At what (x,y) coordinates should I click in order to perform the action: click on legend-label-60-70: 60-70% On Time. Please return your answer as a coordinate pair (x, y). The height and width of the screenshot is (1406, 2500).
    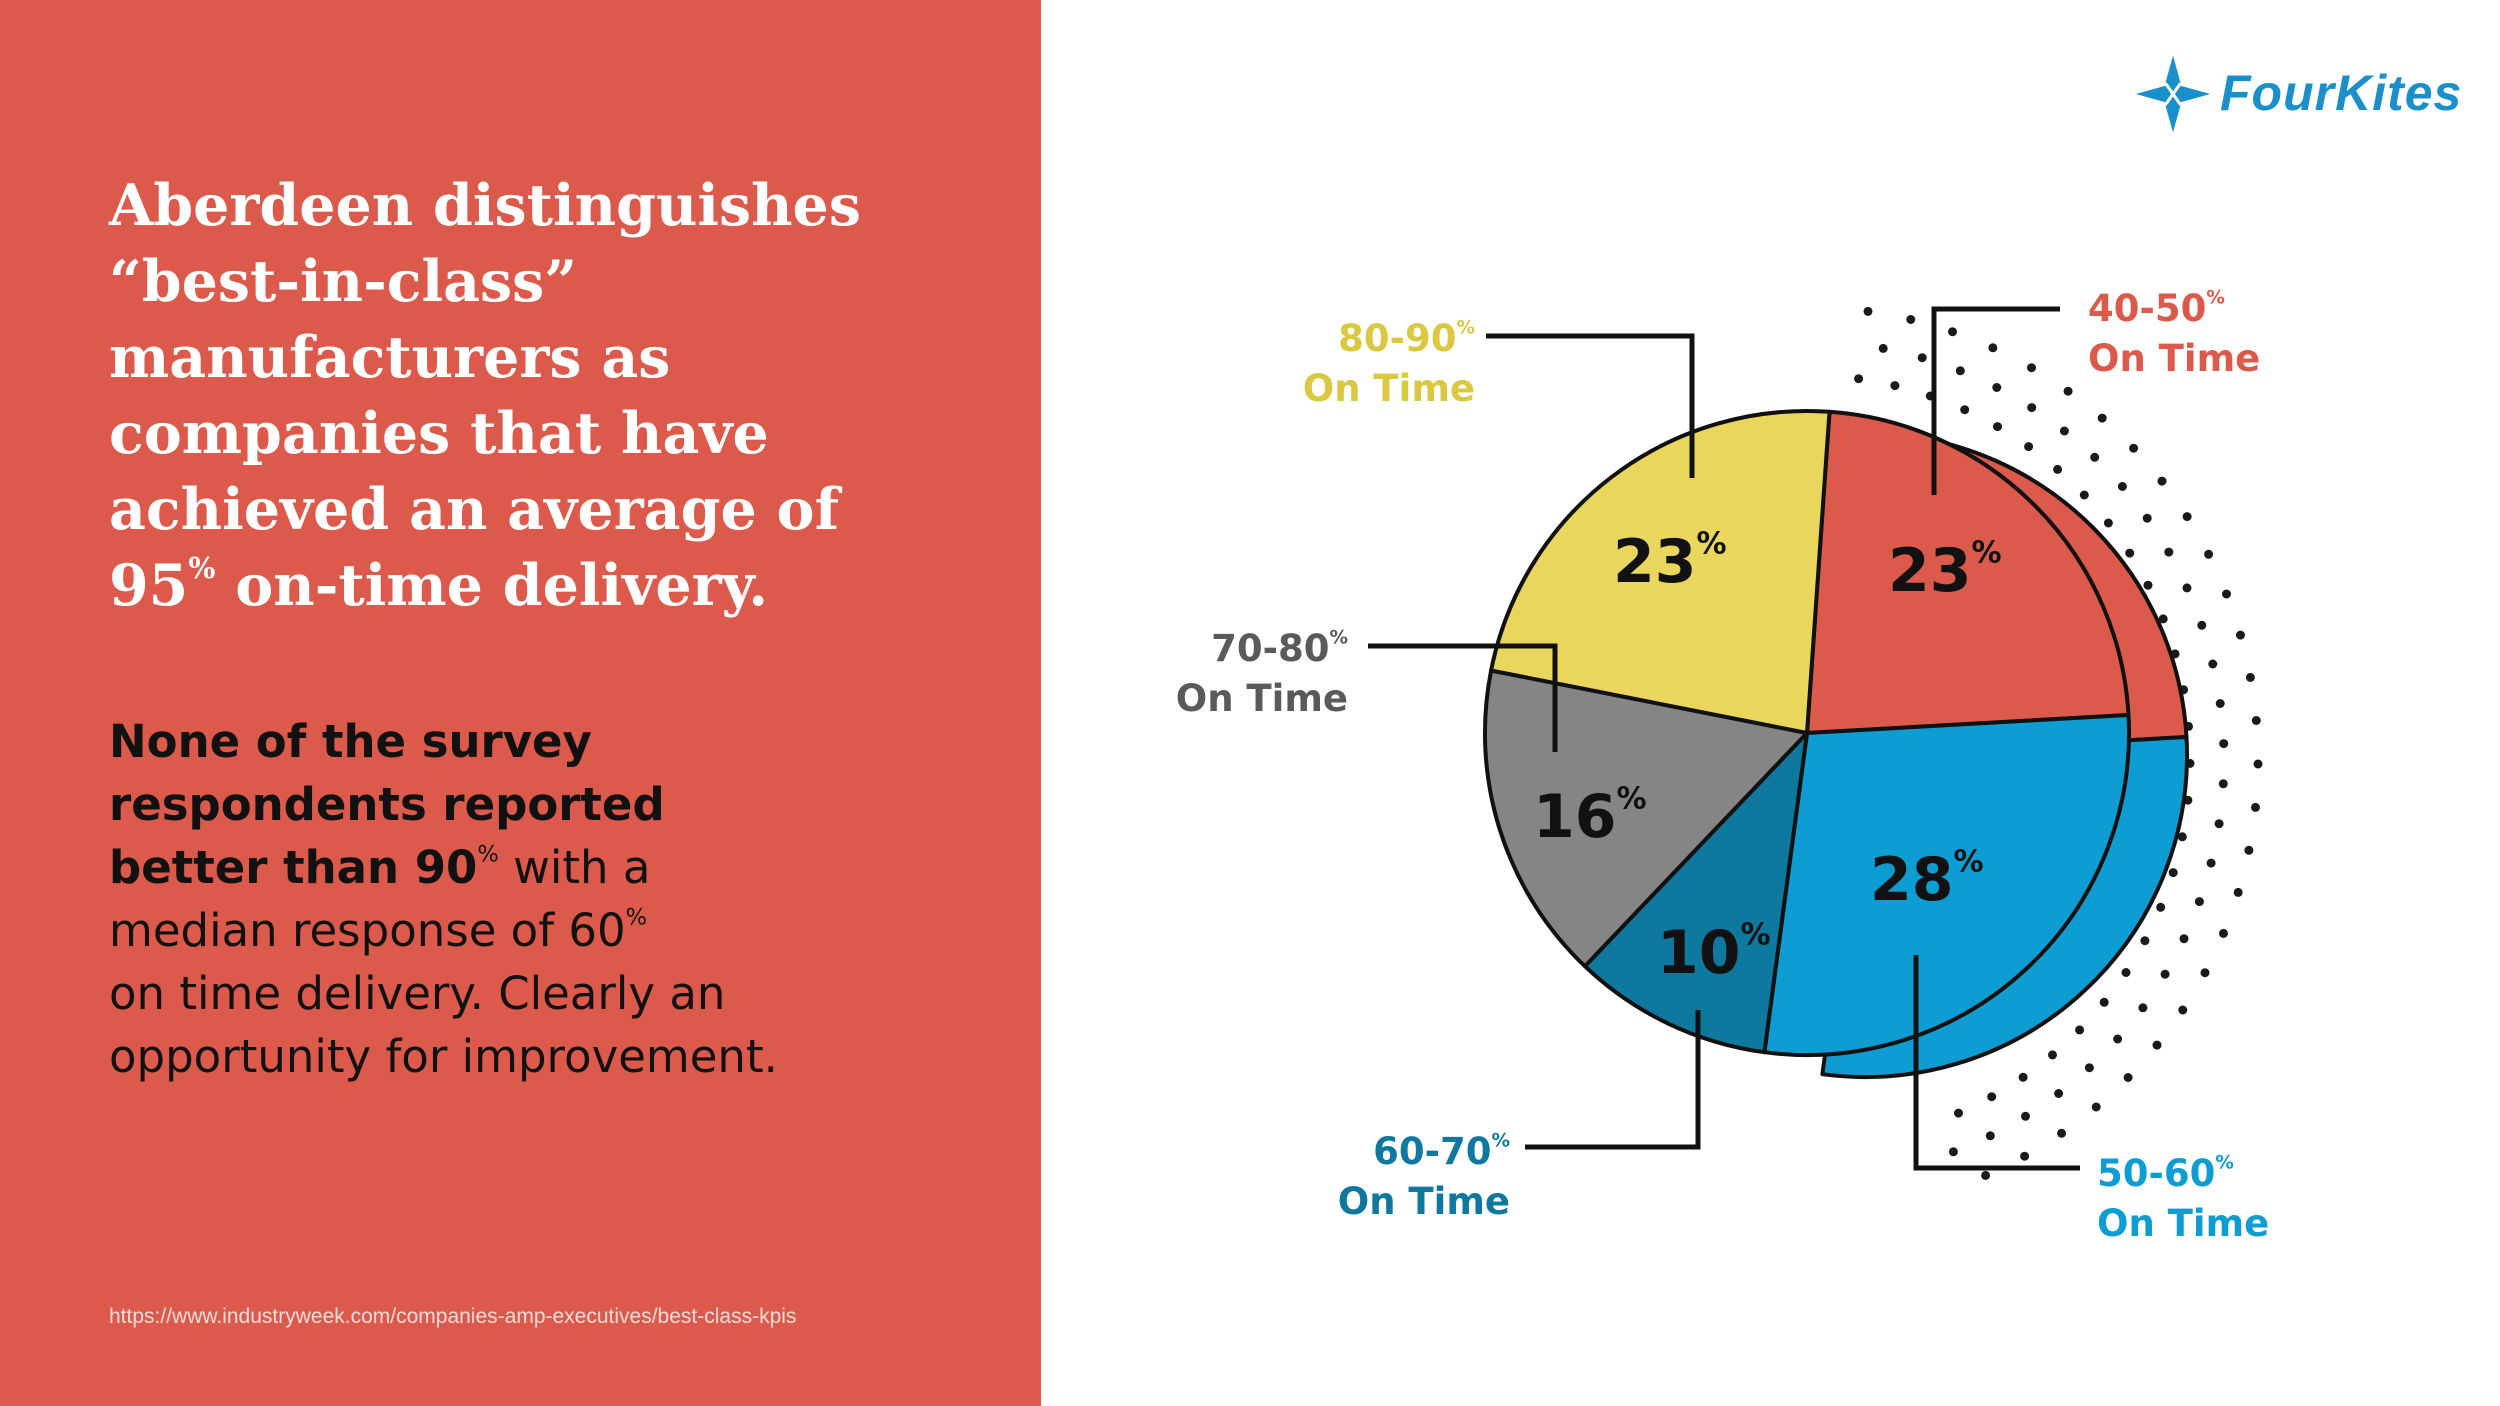
    Looking at the image, I should click on (1395, 1177).